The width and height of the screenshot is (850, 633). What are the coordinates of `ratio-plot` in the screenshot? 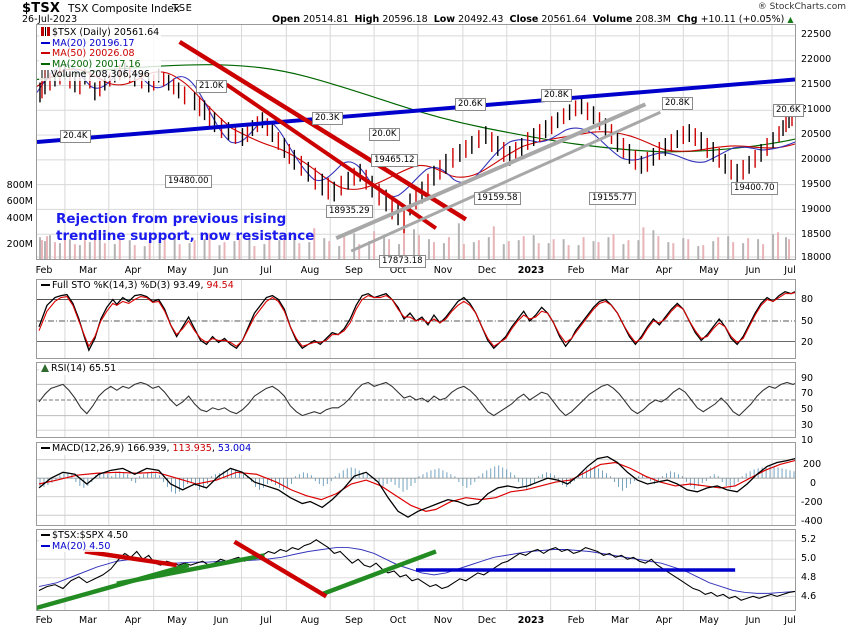 It's located at (416, 570).